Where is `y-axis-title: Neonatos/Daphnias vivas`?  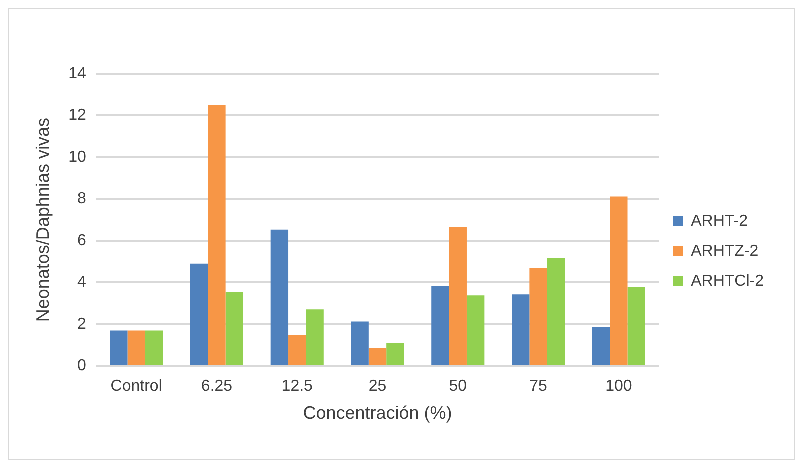 y-axis-title: Neonatos/Daphnias vivas is located at coordinates (42, 220).